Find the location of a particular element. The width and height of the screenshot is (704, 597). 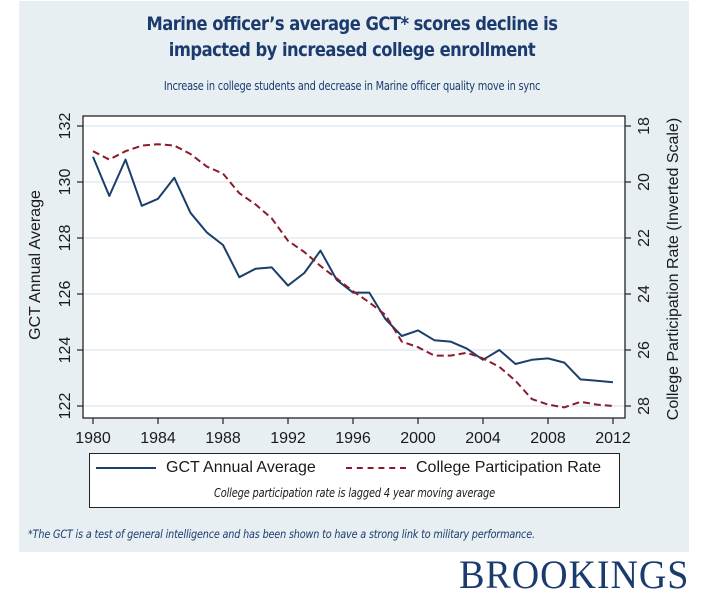

x-tick-label: 1984 is located at coordinates (158, 438).